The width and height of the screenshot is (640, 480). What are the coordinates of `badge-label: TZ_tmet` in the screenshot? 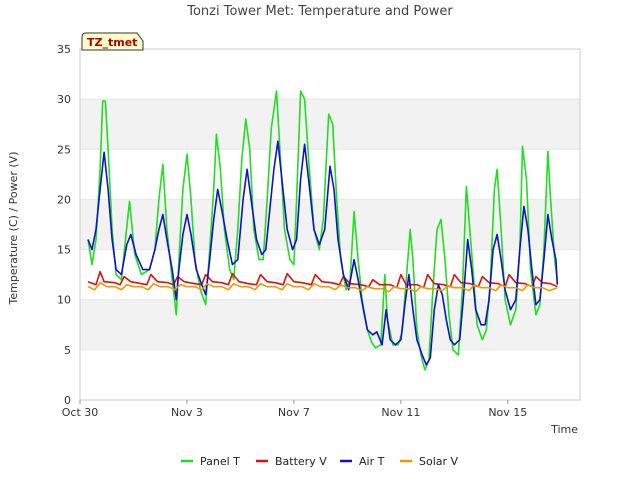 It's located at (112, 42).